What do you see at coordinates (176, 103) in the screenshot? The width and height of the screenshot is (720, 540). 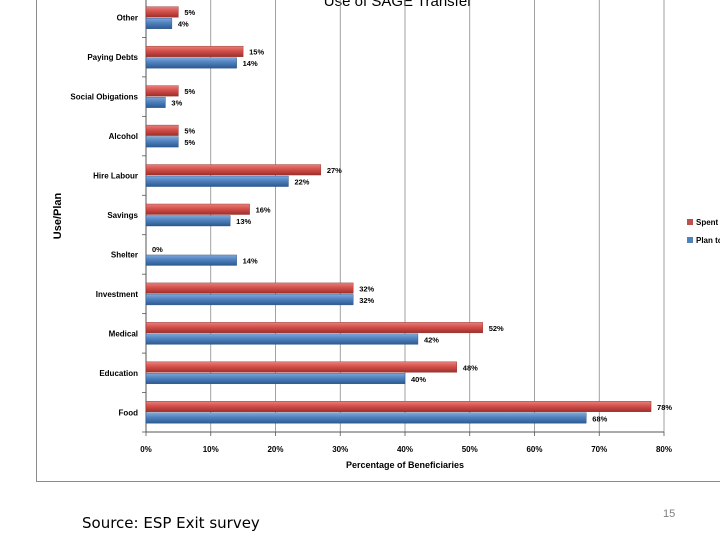 I see `data-label: 3%` at bounding box center [176, 103].